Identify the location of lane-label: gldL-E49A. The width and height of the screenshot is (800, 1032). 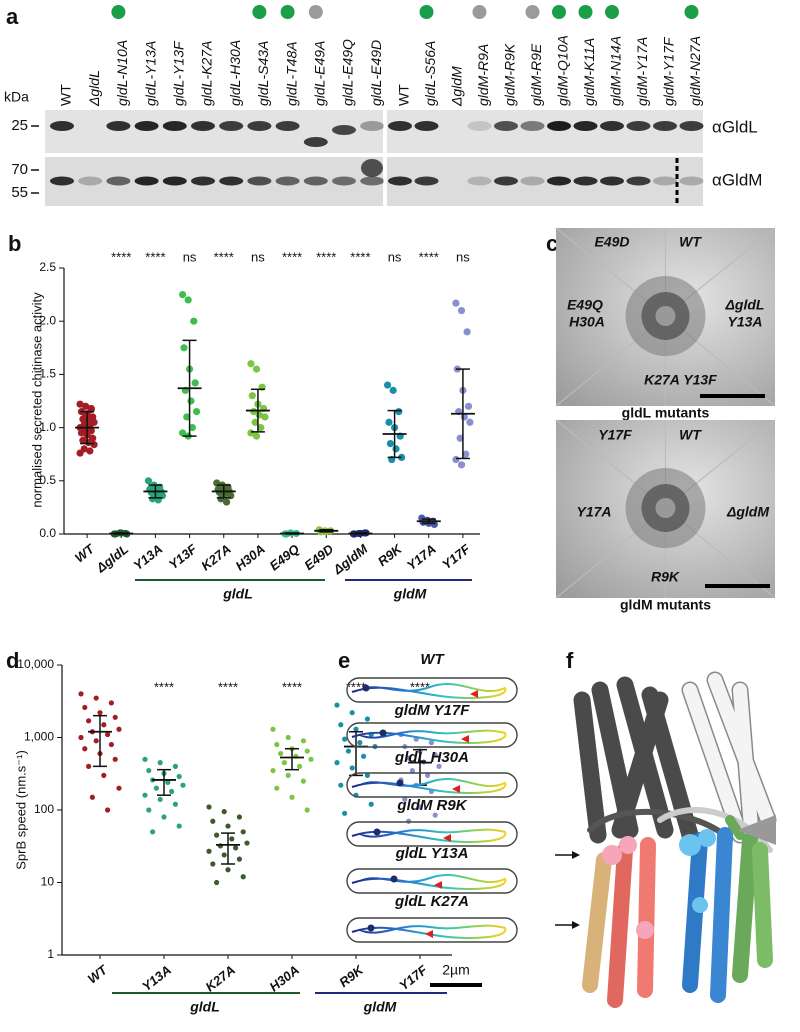
(320, 73).